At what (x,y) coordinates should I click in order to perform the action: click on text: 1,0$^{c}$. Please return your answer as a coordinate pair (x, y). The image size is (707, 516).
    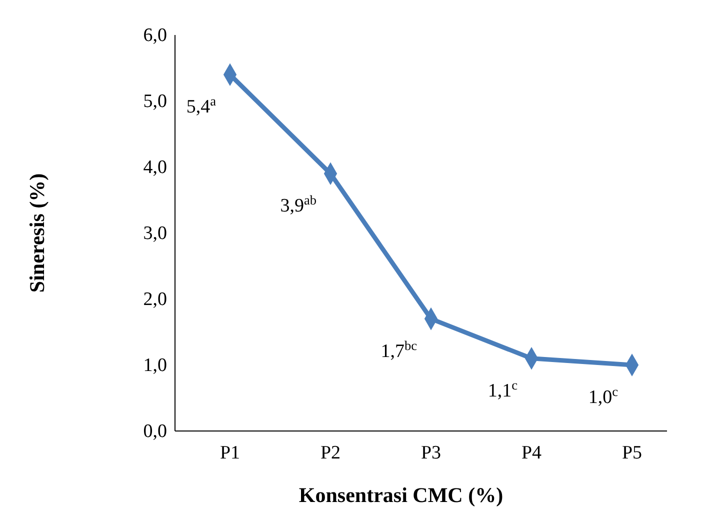
    Looking at the image, I should click on (603, 396).